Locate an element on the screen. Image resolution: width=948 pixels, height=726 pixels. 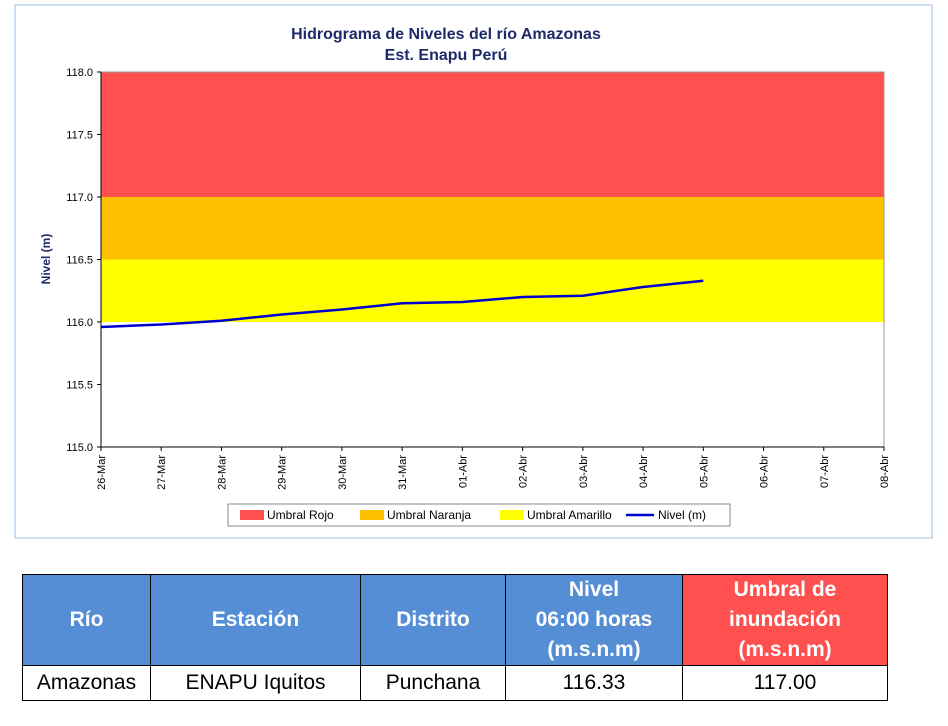
x-tick-label: 27-Mar is located at coordinates (162, 472).